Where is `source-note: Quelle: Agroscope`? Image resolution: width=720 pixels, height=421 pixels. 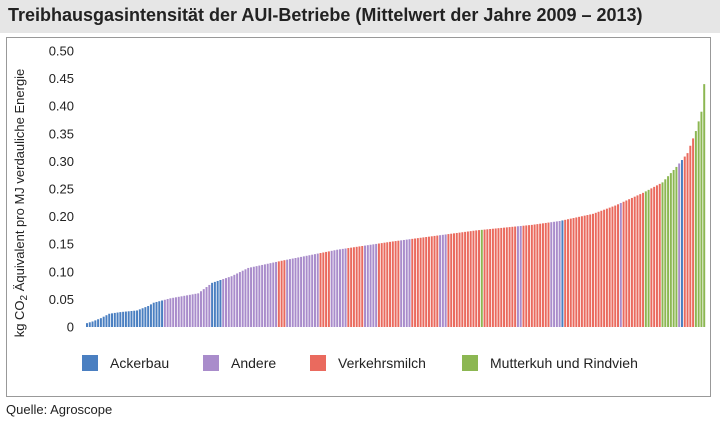
source-note: Quelle: Agroscope is located at coordinates (59, 409).